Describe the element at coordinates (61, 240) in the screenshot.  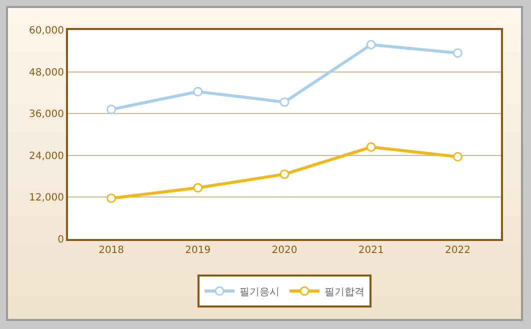
I see `y-tick-label: 0` at that location.